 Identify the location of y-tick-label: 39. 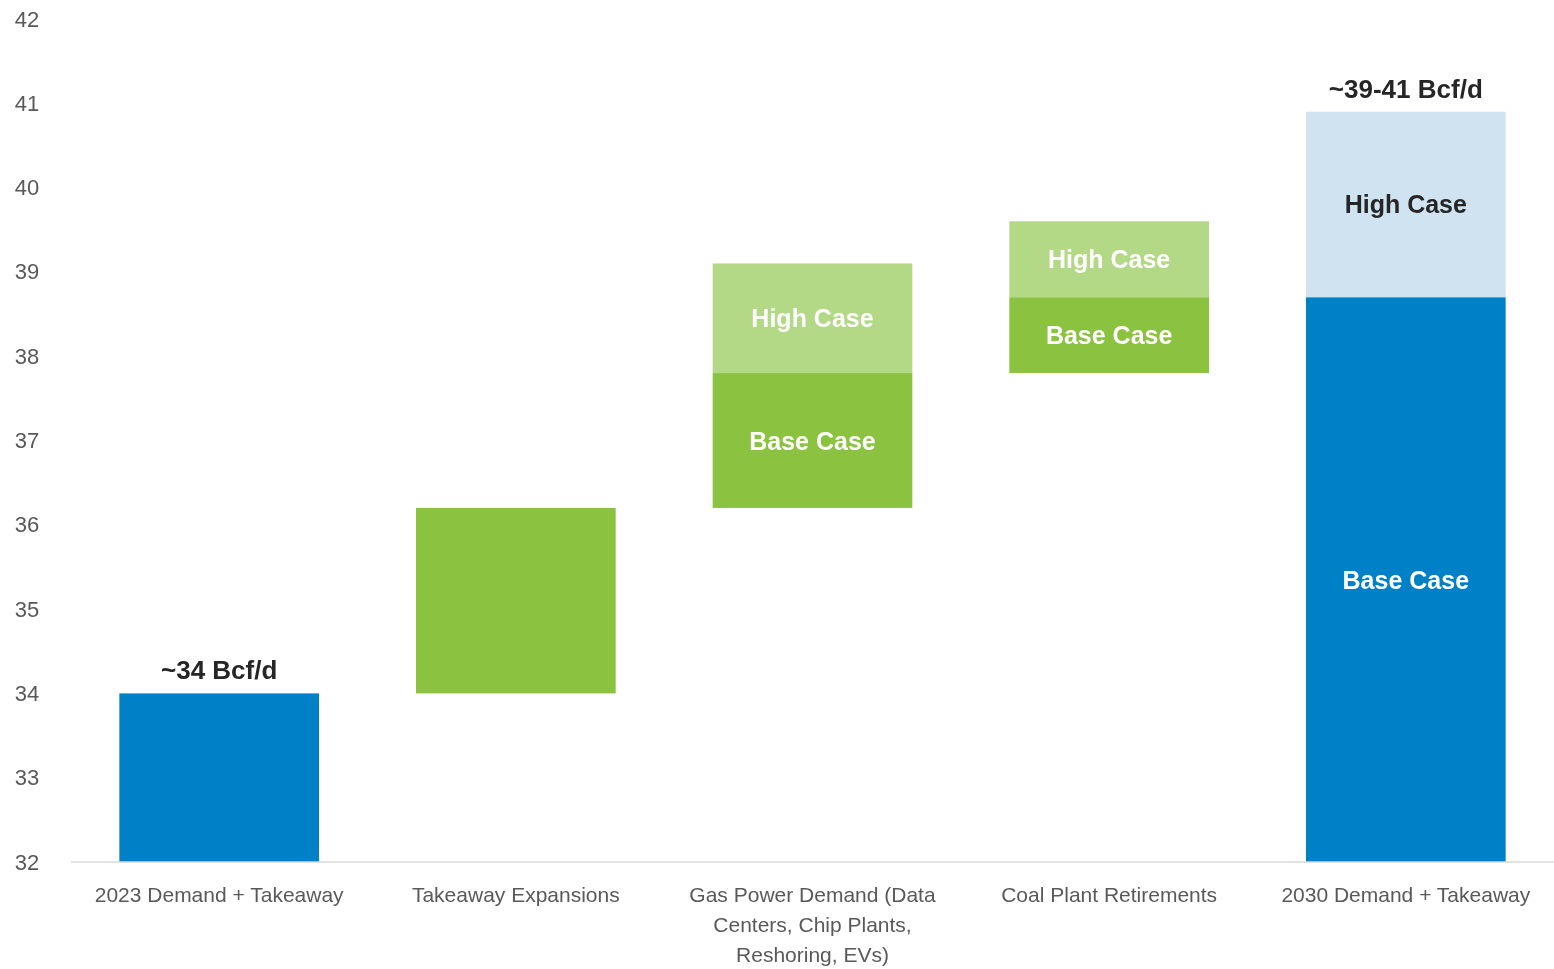
(27, 272).